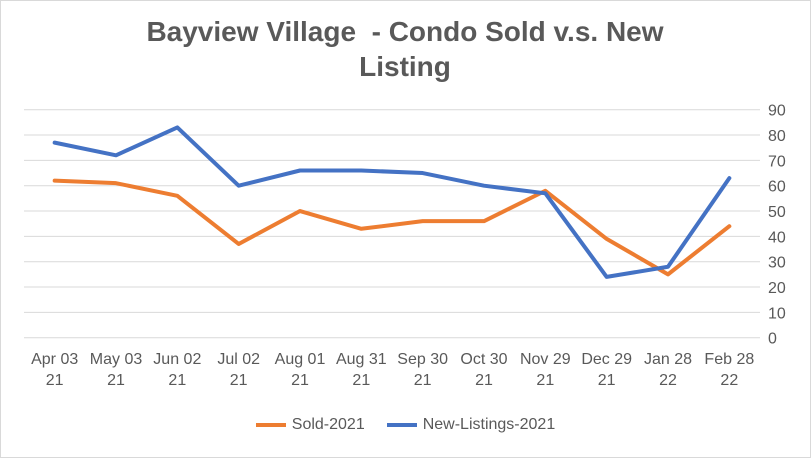 The height and width of the screenshot is (458, 811). I want to click on x-tick-label: Sep 30, so click(422, 359).